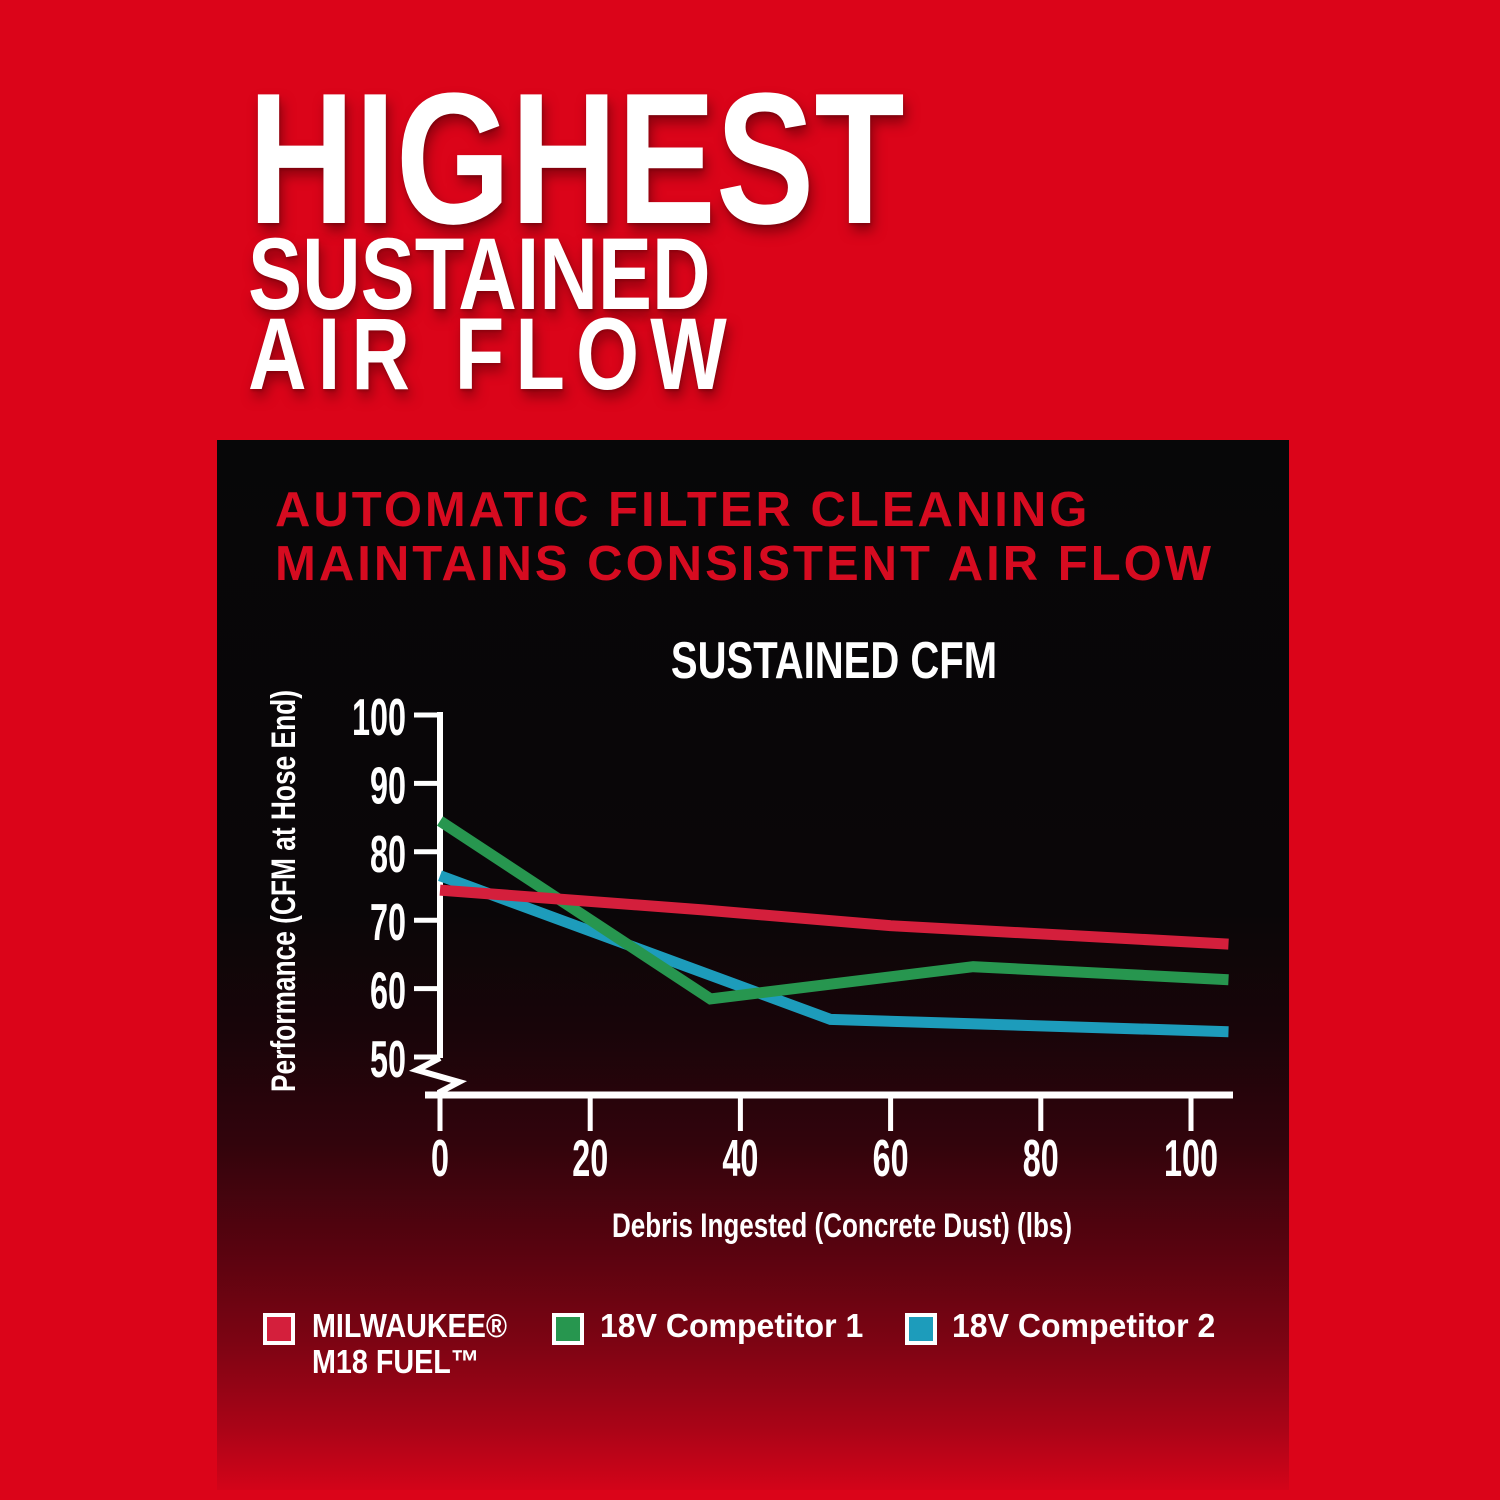 This screenshot has width=1500, height=1500. What do you see at coordinates (834, 661) in the screenshot?
I see `chart-title: SUSTAINED CFM` at bounding box center [834, 661].